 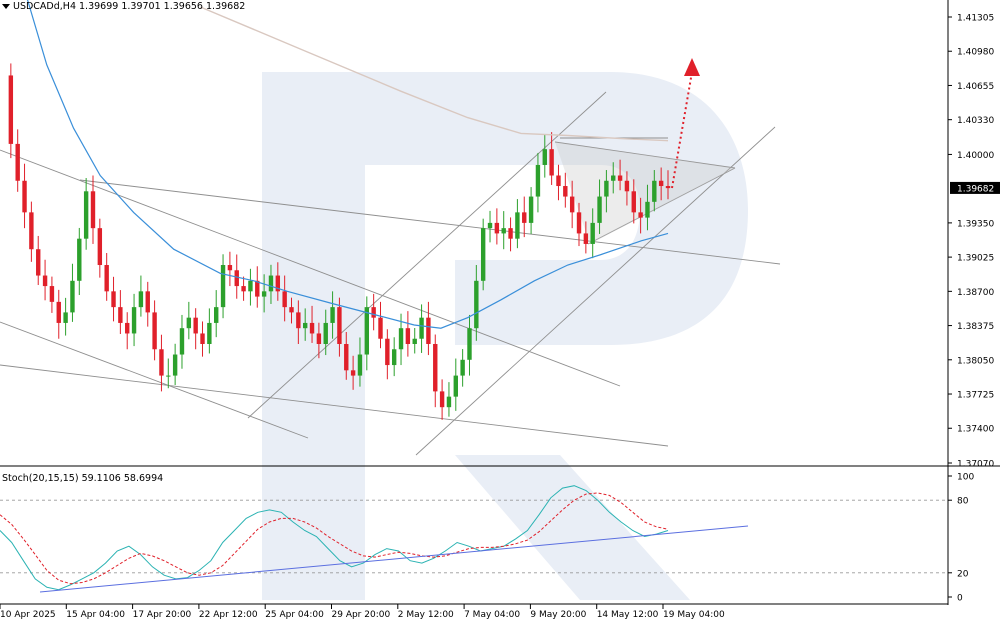 What do you see at coordinates (965, 478) in the screenshot?
I see `stoch-y-tick-label: 100` at bounding box center [965, 478].